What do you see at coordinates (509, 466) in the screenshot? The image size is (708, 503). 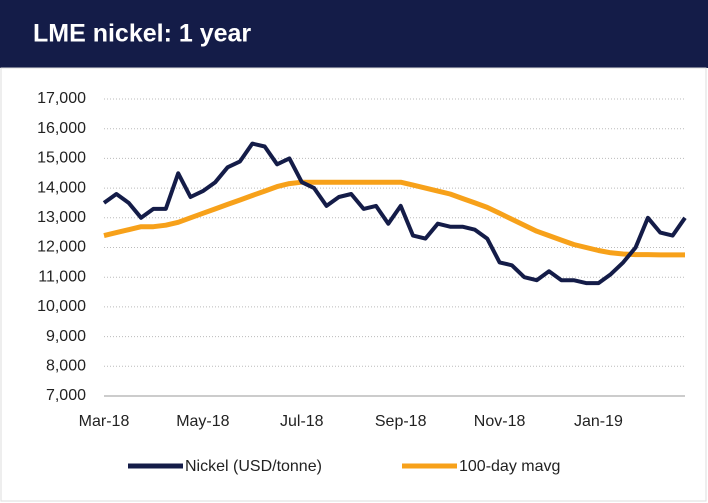 I see `legend-label: 100-day mavg` at bounding box center [509, 466].